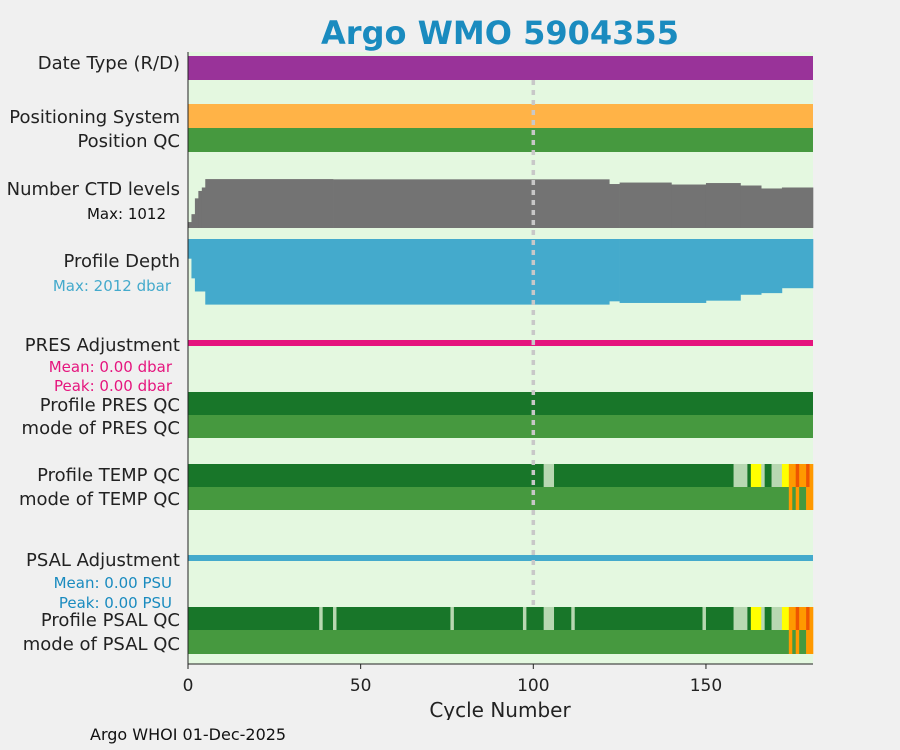 The image size is (900, 750). I want to click on depth-max-note: Max: 2012 dbar, so click(112, 286).